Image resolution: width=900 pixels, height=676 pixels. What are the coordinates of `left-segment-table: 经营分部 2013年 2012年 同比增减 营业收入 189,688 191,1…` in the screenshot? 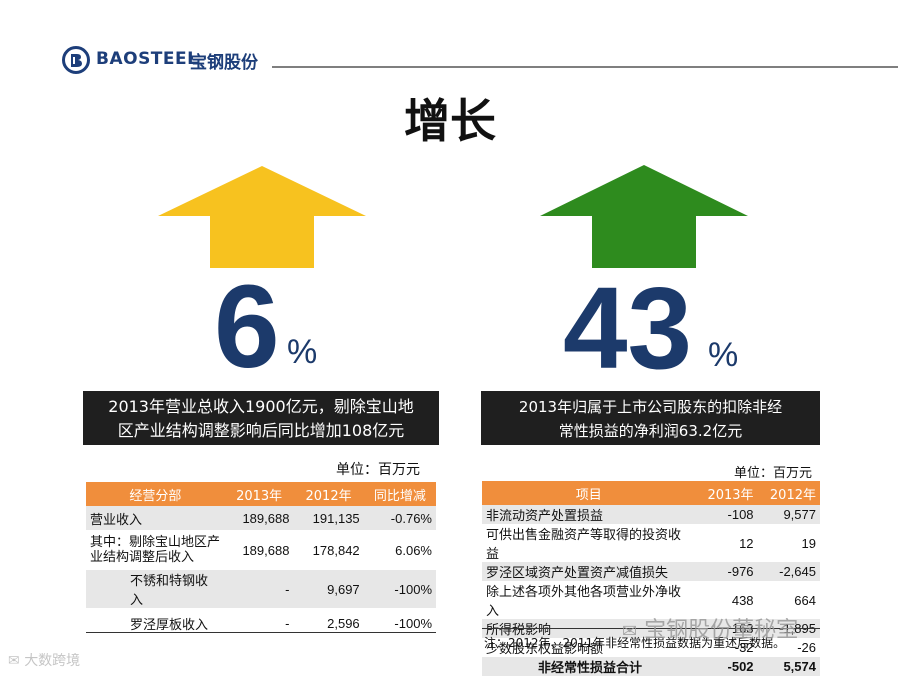 It's located at (261, 560).